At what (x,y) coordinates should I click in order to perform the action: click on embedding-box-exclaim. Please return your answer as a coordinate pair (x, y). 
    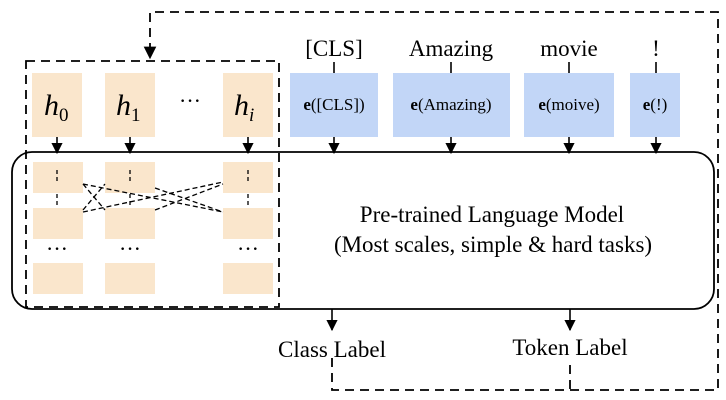
    Looking at the image, I should click on (655, 105).